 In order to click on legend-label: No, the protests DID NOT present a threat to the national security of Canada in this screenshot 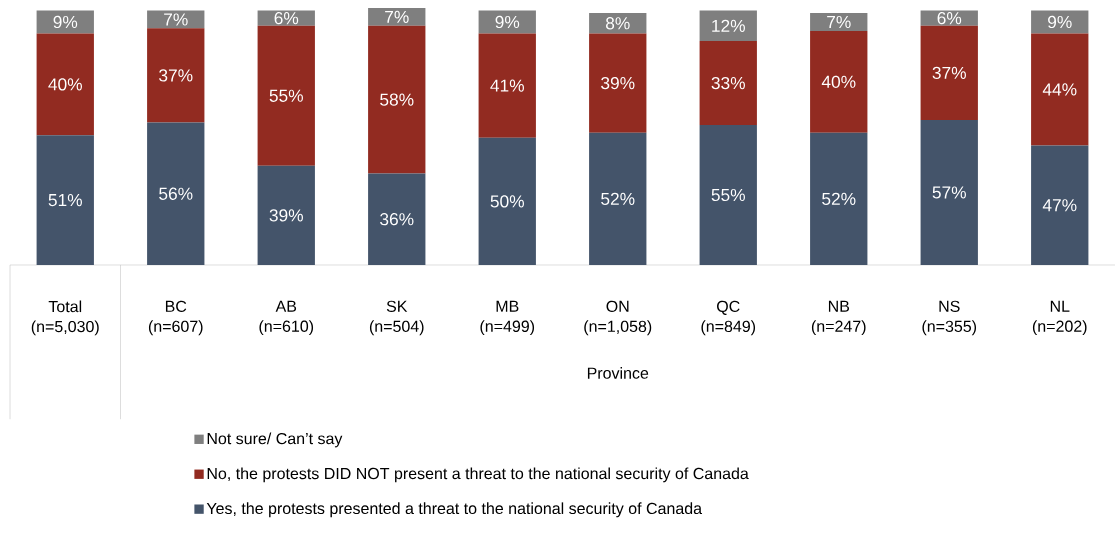, I will do `click(478, 475)`.